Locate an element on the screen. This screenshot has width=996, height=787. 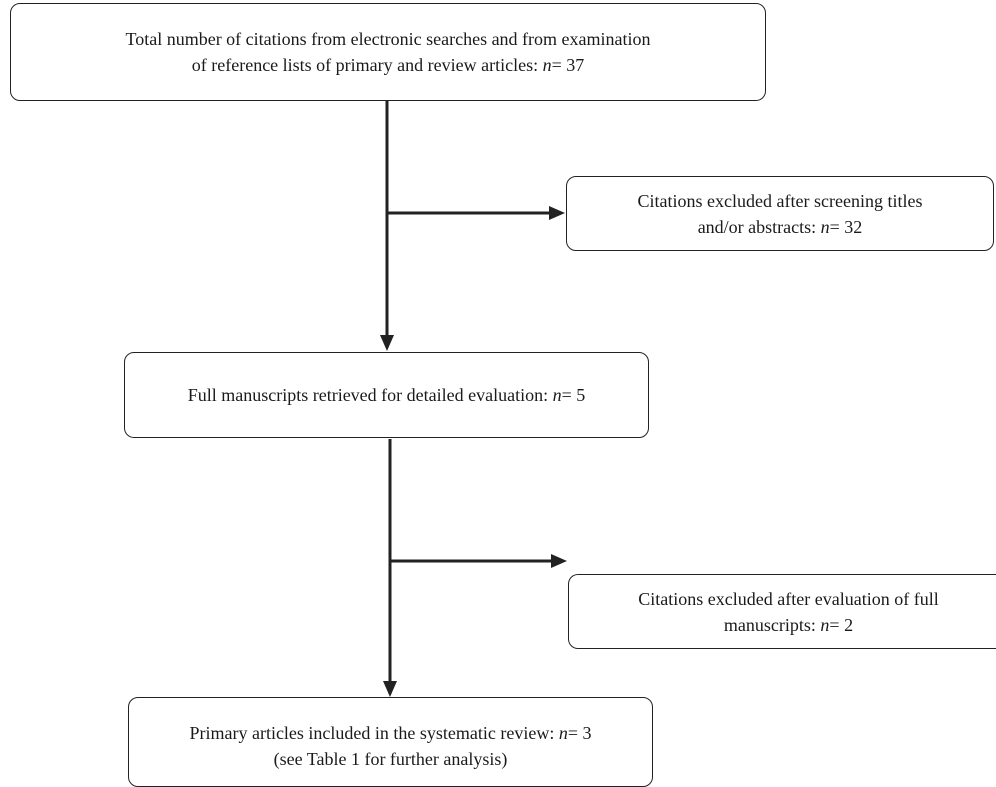
node-excluded-full-line2: manuscripts: n= 2 is located at coordinates (788, 625).